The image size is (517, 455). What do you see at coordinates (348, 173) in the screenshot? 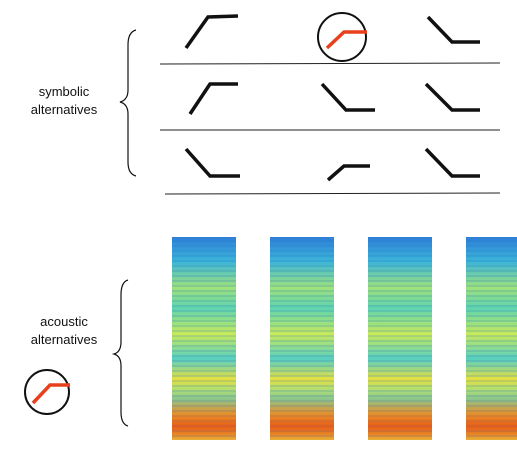
I see `contour-rise-small` at bounding box center [348, 173].